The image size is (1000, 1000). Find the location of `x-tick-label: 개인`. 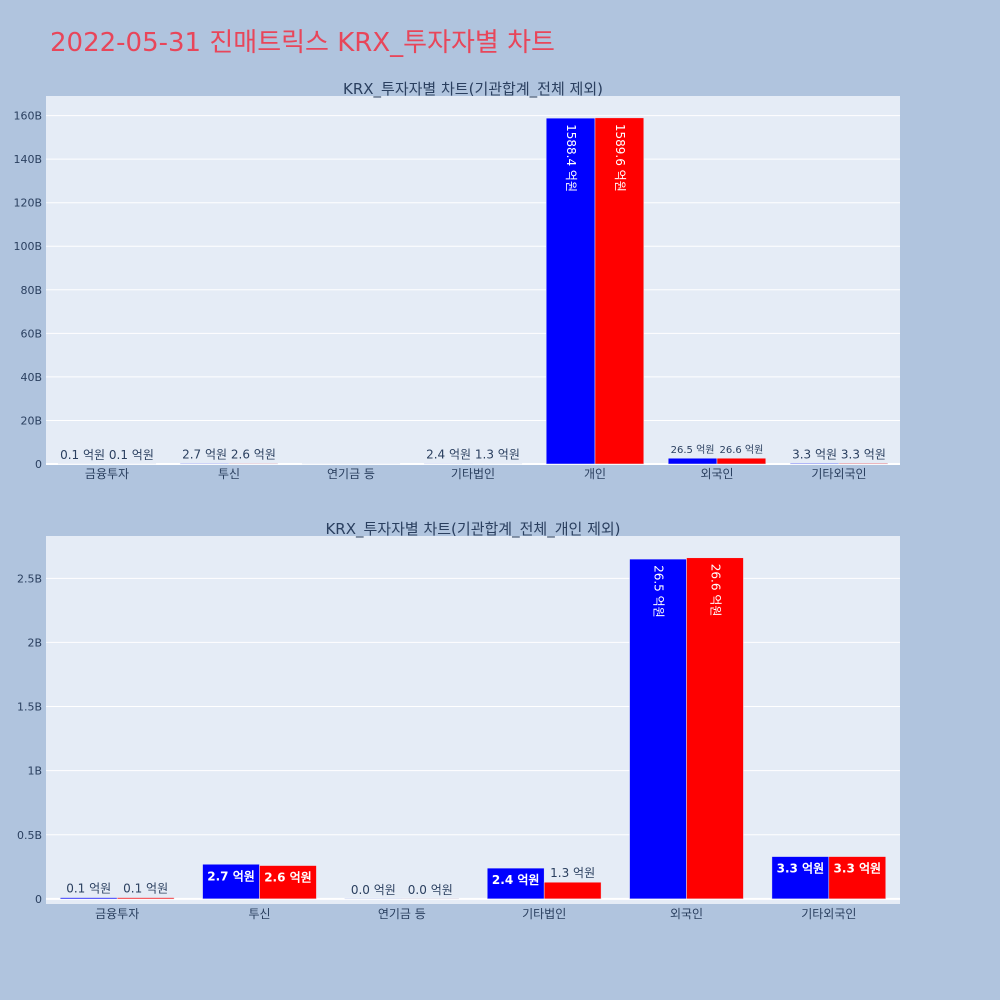

x-tick-label: 개인 is located at coordinates (595, 474).